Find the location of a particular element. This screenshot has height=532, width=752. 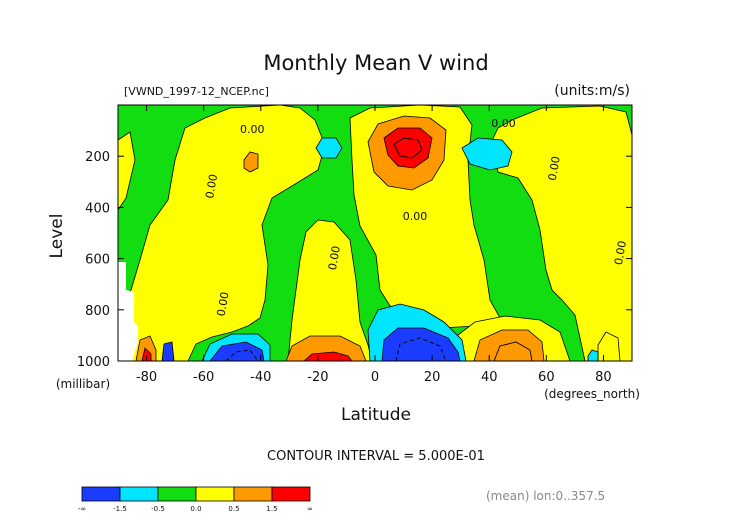

x-tick-label: 60 is located at coordinates (546, 377).